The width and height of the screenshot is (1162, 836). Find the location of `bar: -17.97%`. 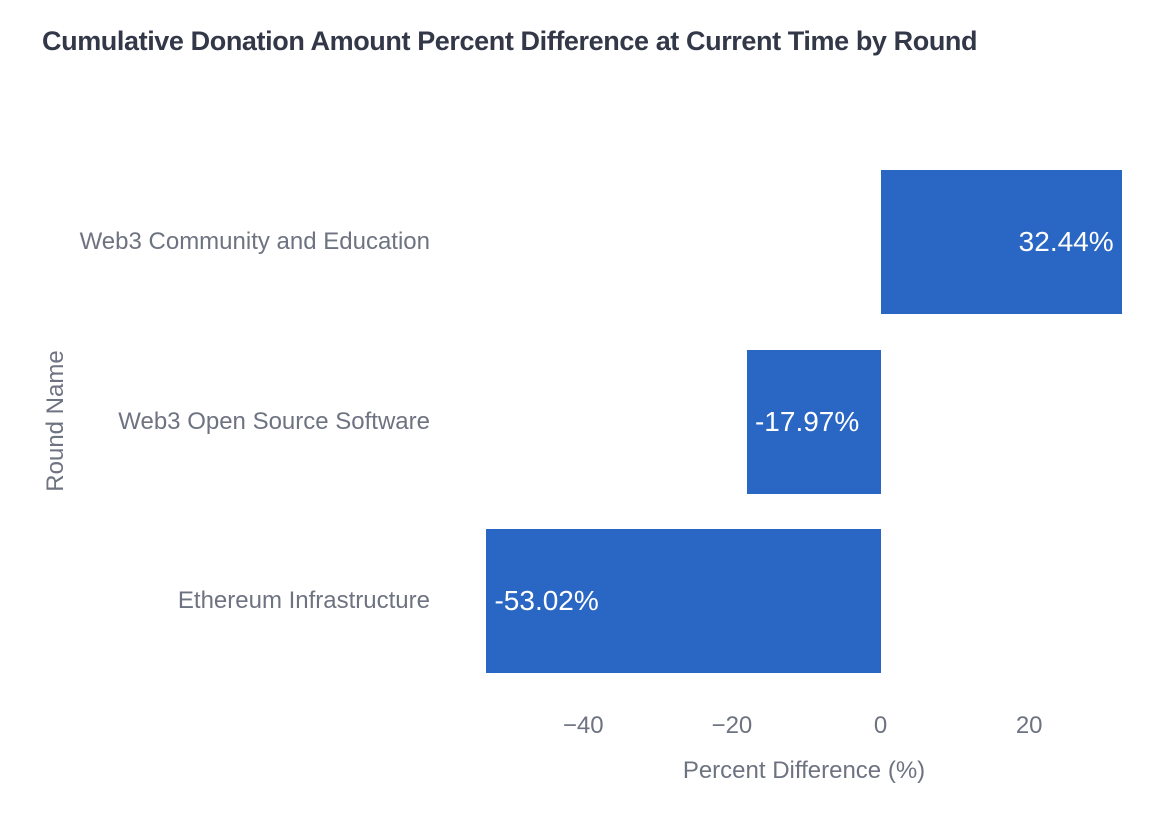

bar: -17.97% is located at coordinates (813, 421).